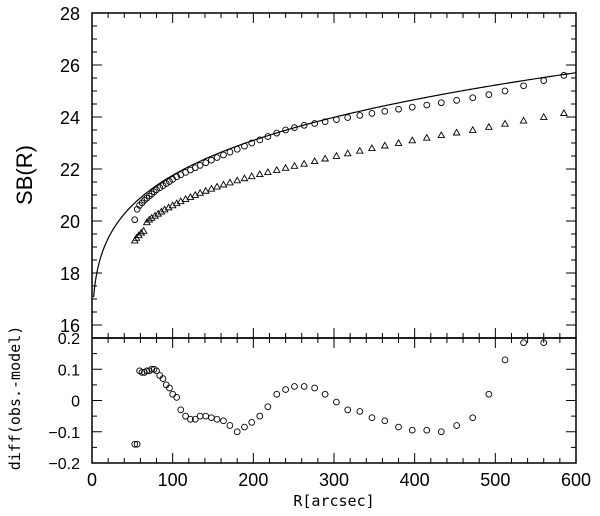  Describe the element at coordinates (15, 398) in the screenshot. I see `bottom-y-axis-label: diff(obs.-model)` at that location.